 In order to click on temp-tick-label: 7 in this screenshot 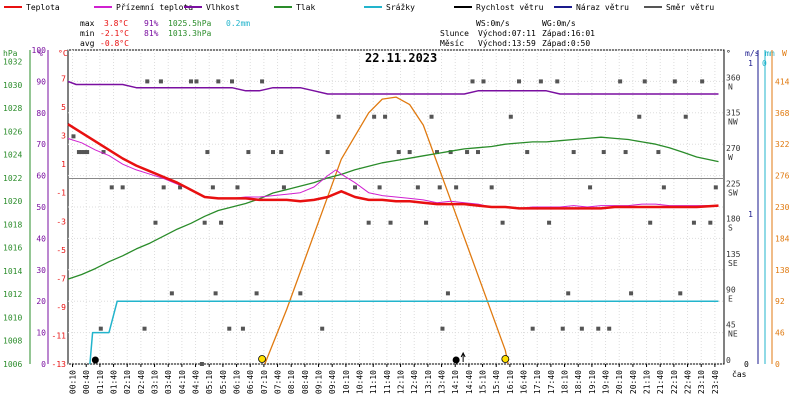, I will do `click(63, 79)`.